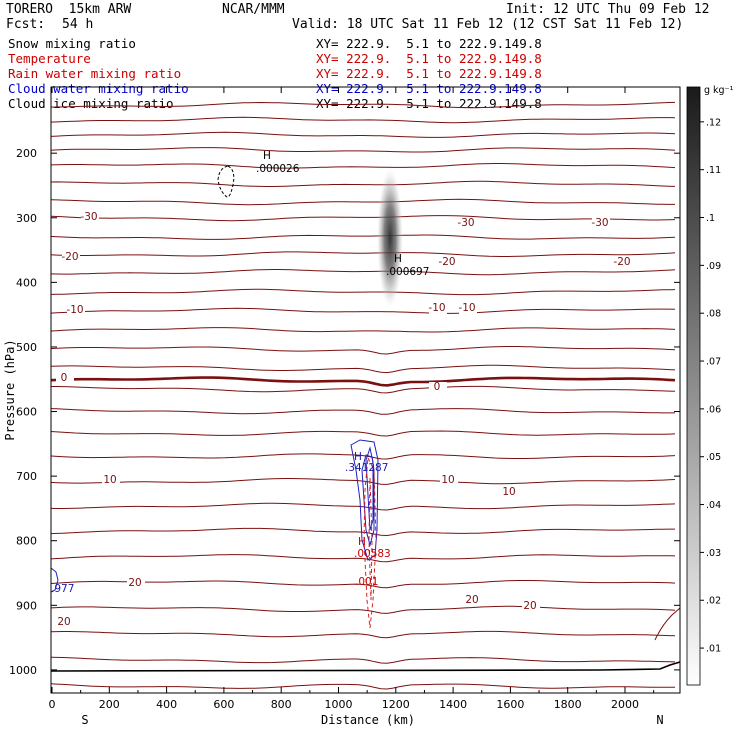 This screenshot has height=740, width=740. I want to click on max-value-label: .001, so click(366, 582).